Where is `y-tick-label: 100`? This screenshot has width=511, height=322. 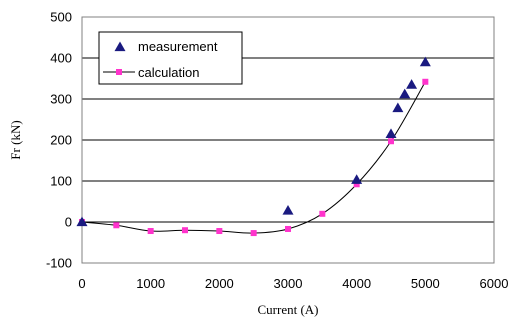
y-tick-label: 100 is located at coordinates (61, 181).